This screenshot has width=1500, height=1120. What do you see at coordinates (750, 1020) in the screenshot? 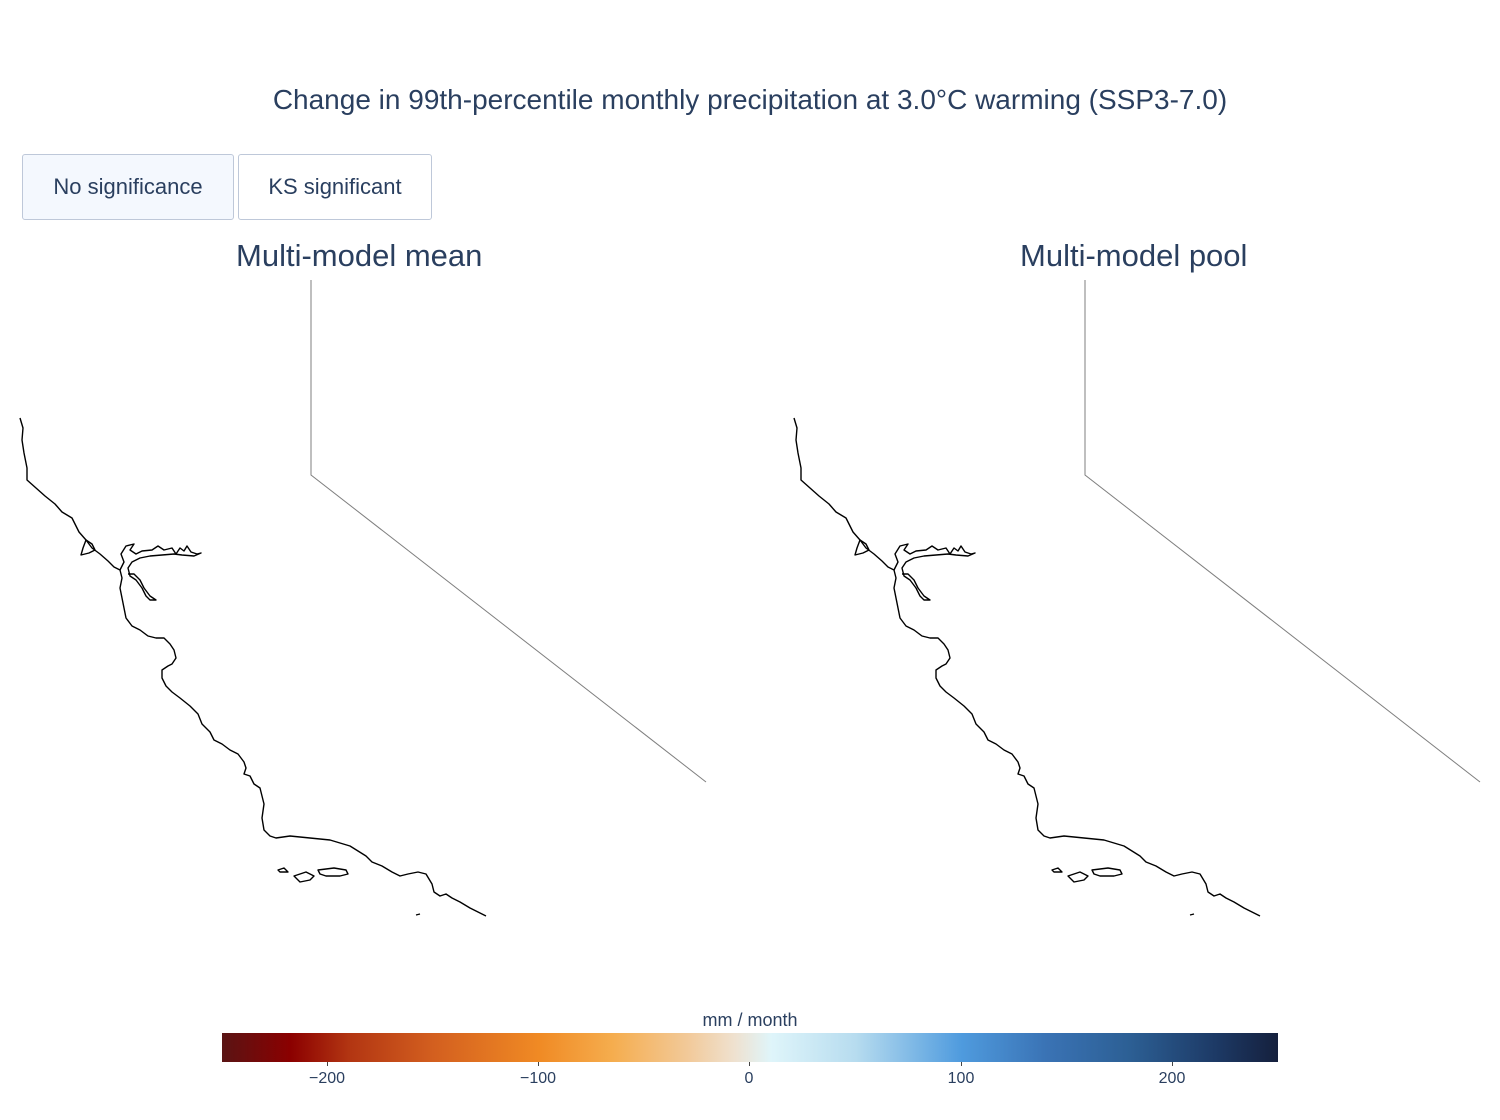
I see `colorbar-title: mm / month` at bounding box center [750, 1020].